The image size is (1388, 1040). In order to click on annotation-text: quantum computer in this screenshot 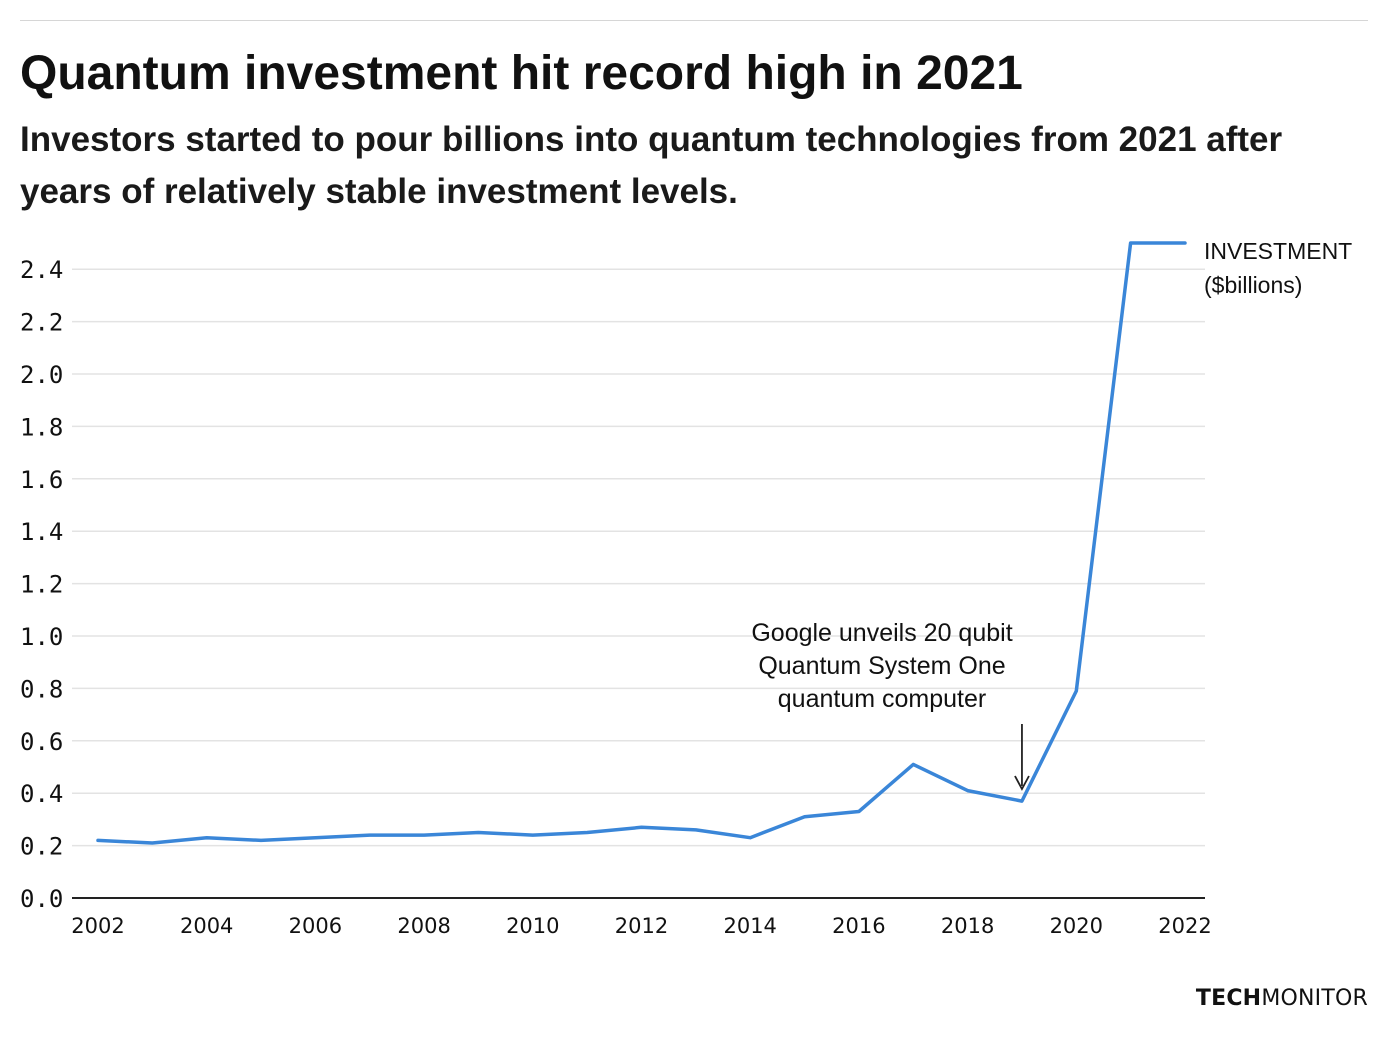, I will do `click(882, 699)`.